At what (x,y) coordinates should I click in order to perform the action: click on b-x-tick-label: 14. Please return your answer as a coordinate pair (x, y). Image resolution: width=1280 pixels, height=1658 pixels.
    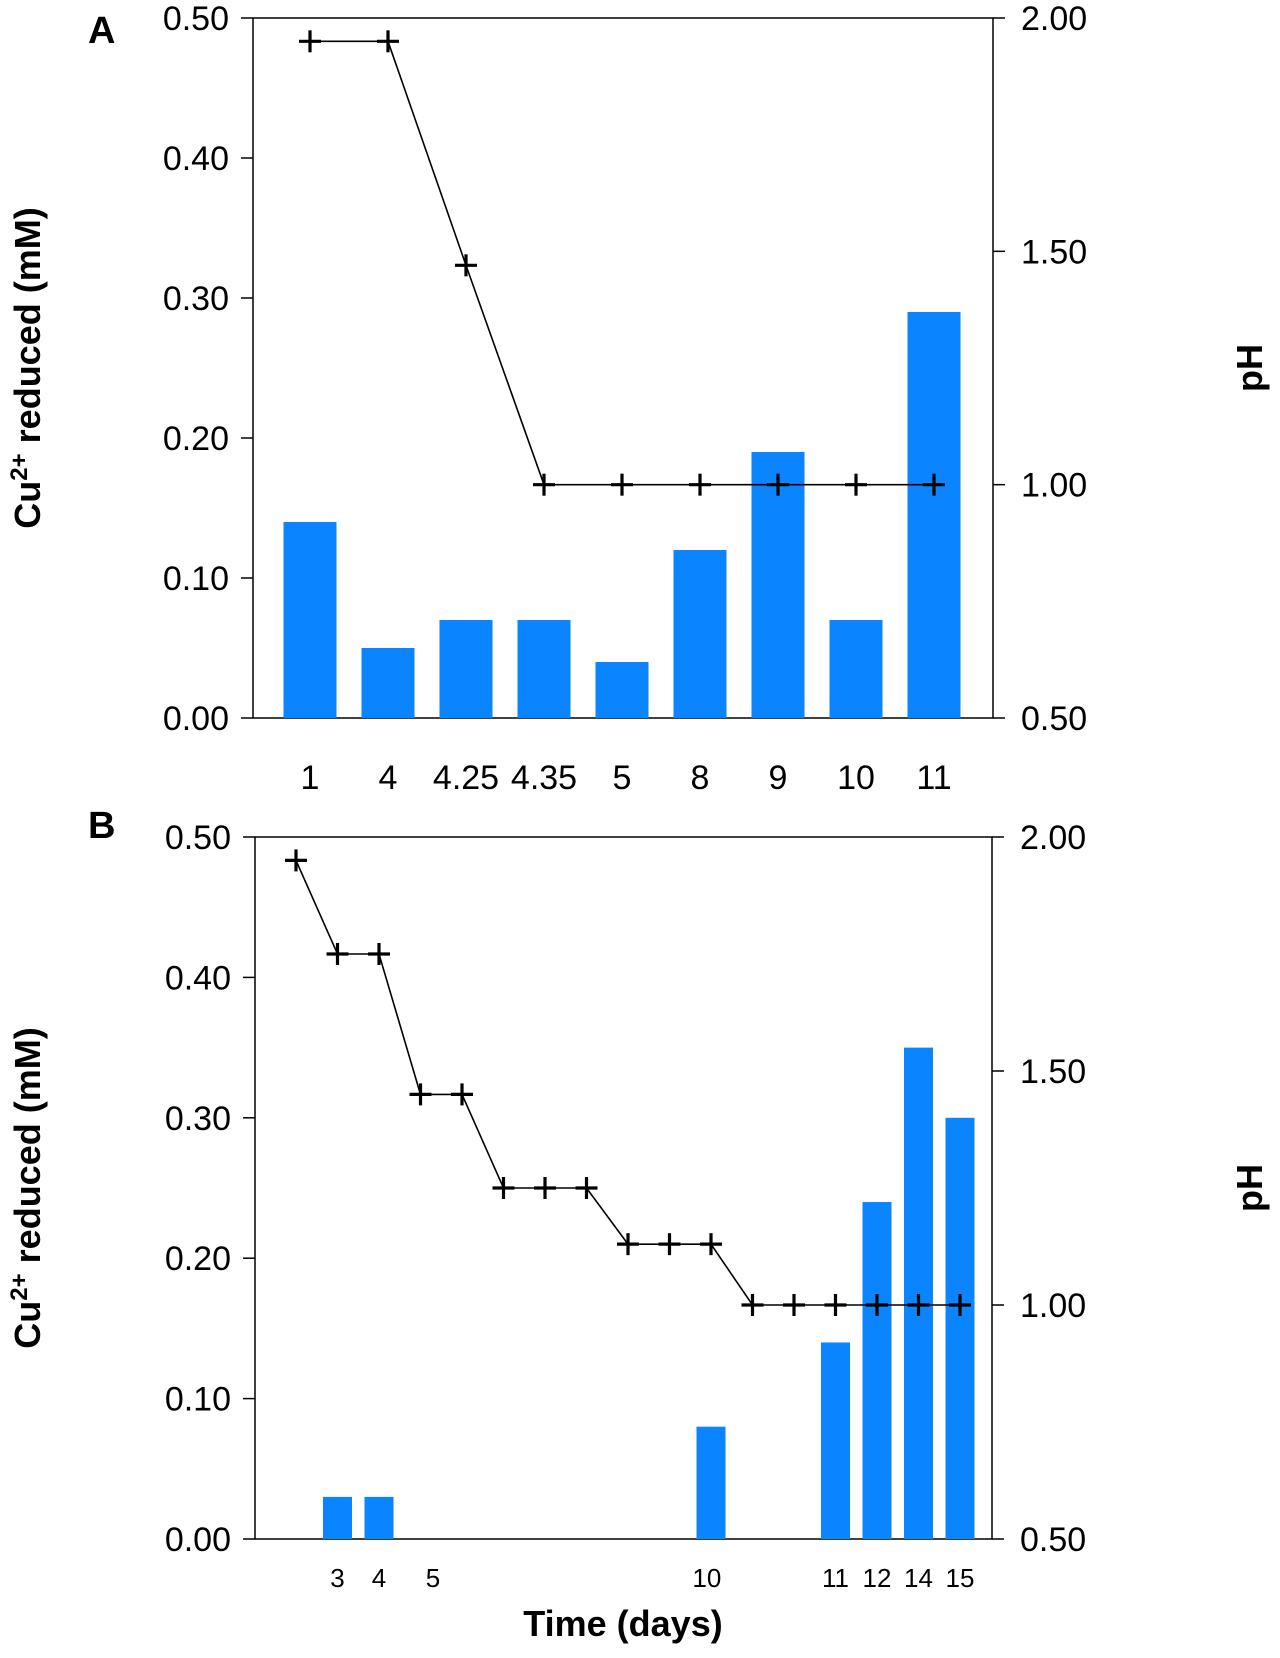
    Looking at the image, I should click on (918, 1578).